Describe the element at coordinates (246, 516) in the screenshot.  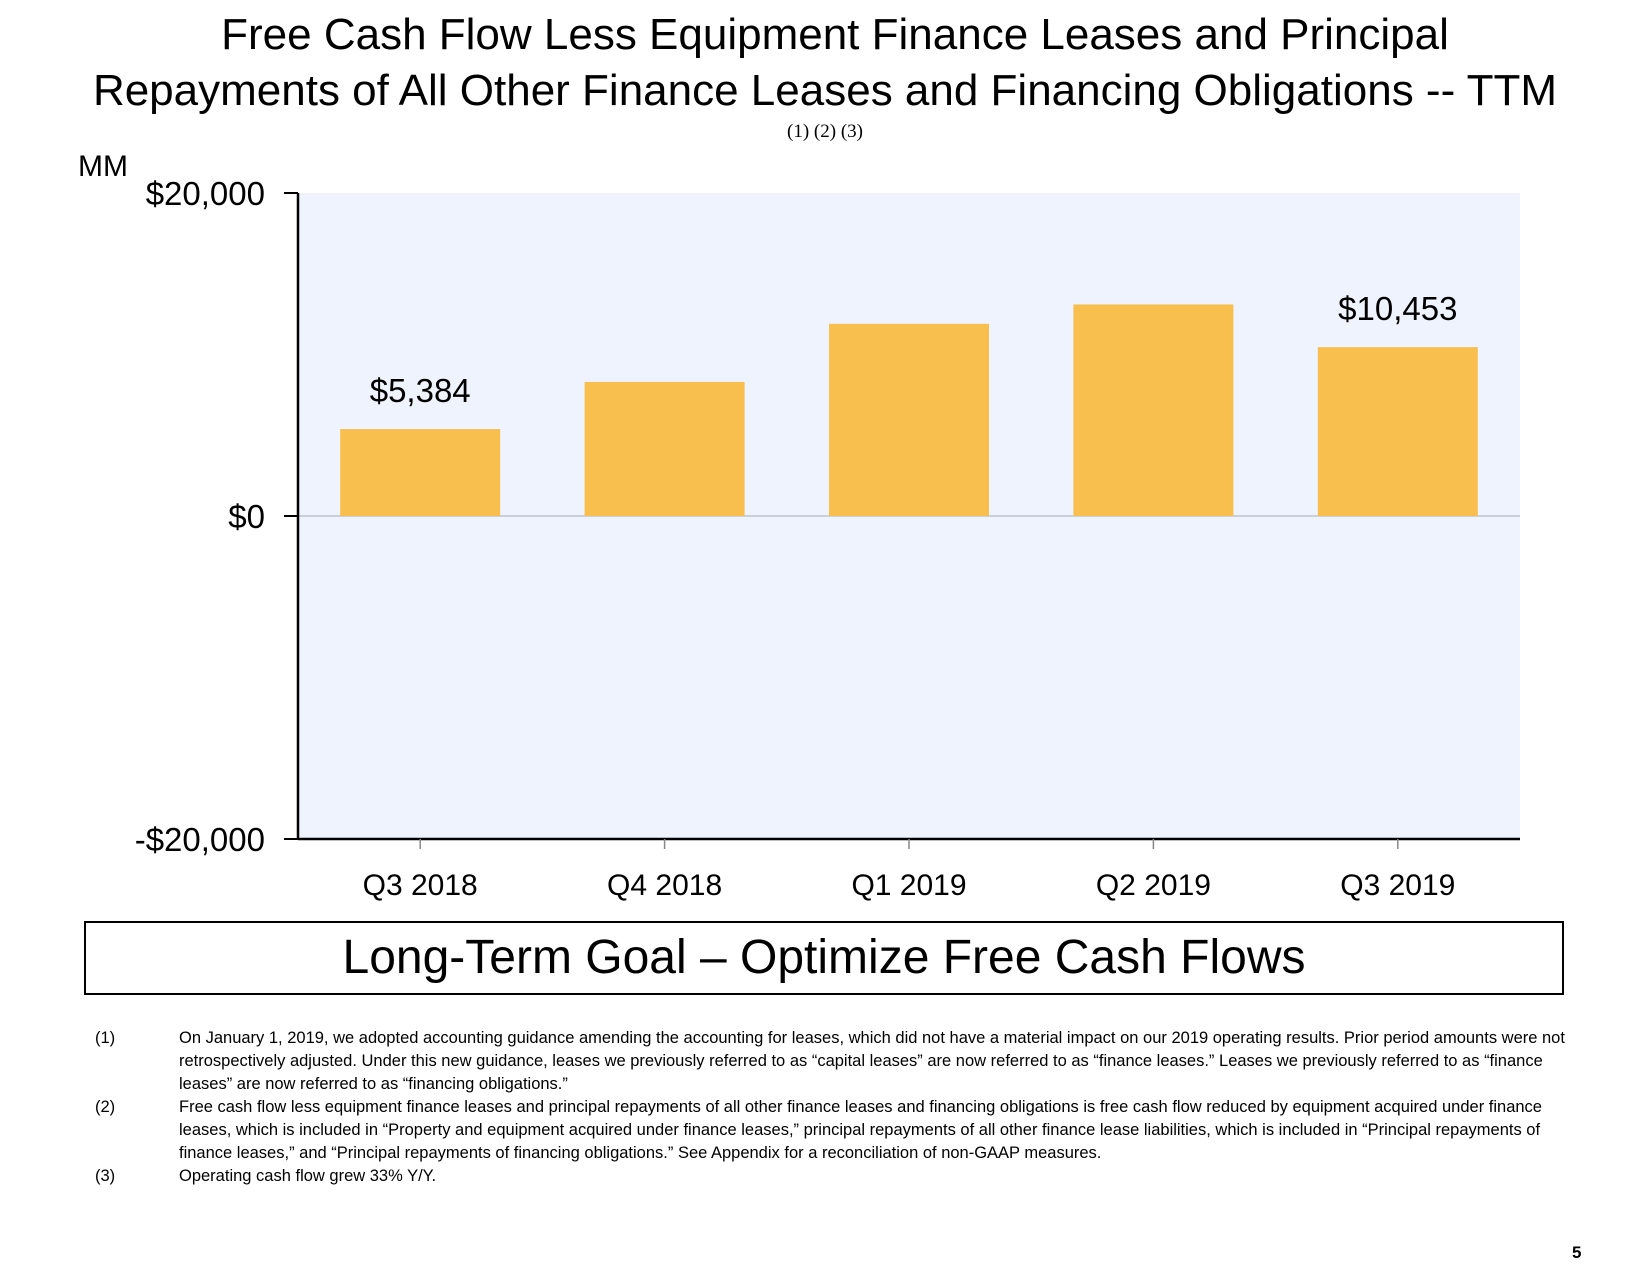
I see `y-tick-label: $0` at that location.